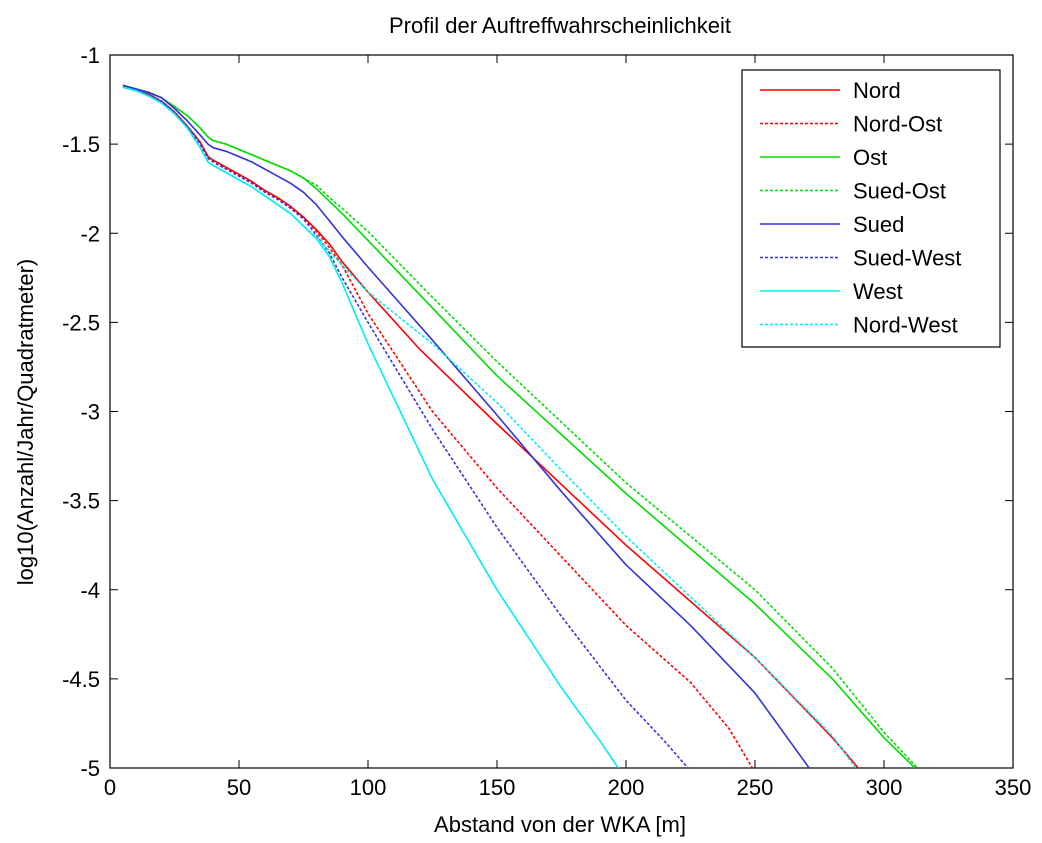 The image size is (1042, 843). I want to click on x-axis-label: Abstand von der WKA [m], so click(560, 824).